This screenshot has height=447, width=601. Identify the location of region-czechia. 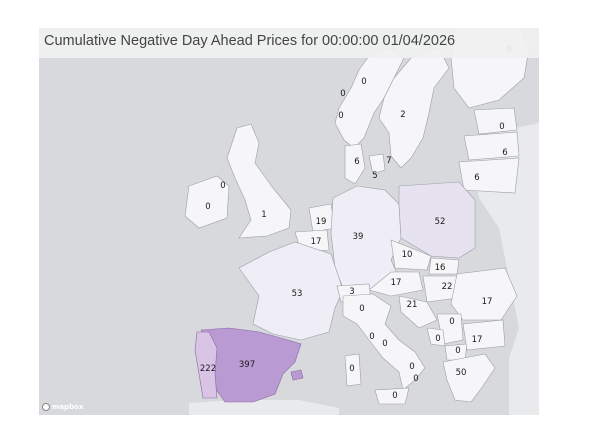
(411, 255).